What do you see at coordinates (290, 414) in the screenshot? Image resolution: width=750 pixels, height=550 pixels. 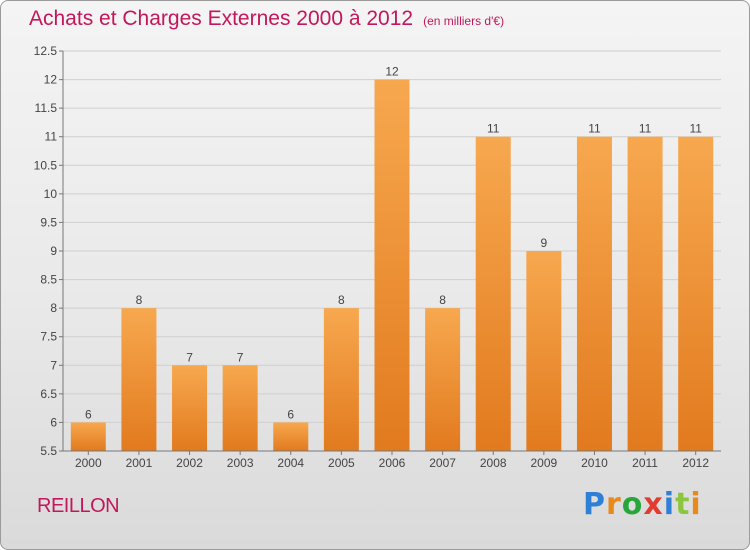 I see `data-label-2004: 6` at bounding box center [290, 414].